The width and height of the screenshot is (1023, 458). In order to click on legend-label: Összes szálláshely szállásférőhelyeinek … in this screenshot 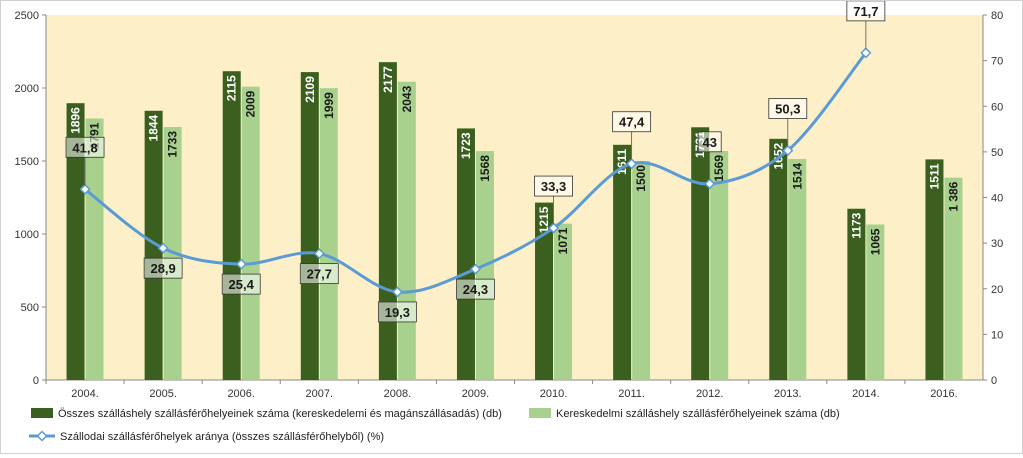, I will do `click(280, 414)`.